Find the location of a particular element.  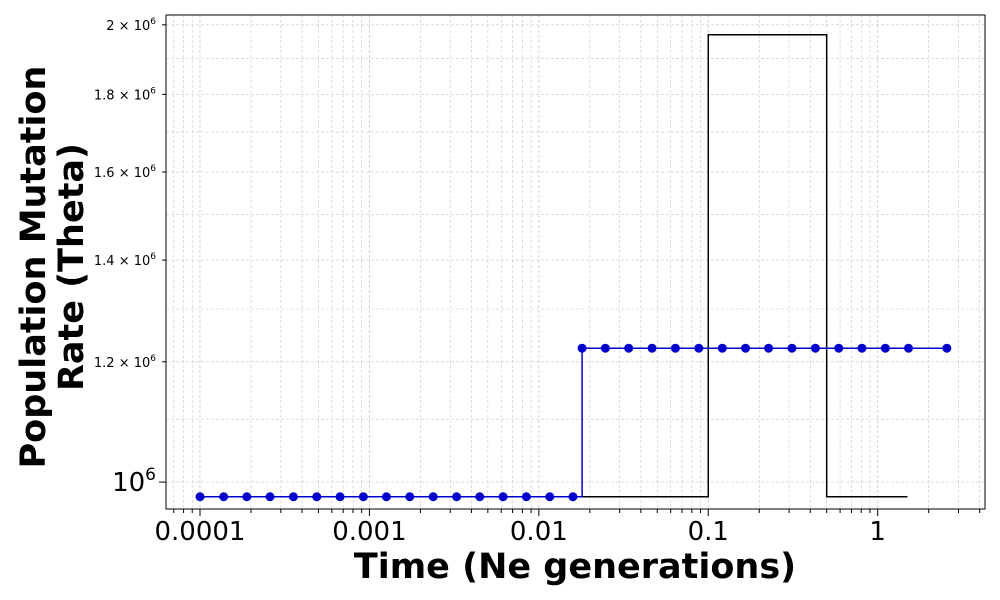

y-axis-label: Population Mutation Rate (Theta) is located at coordinates (53, 267).